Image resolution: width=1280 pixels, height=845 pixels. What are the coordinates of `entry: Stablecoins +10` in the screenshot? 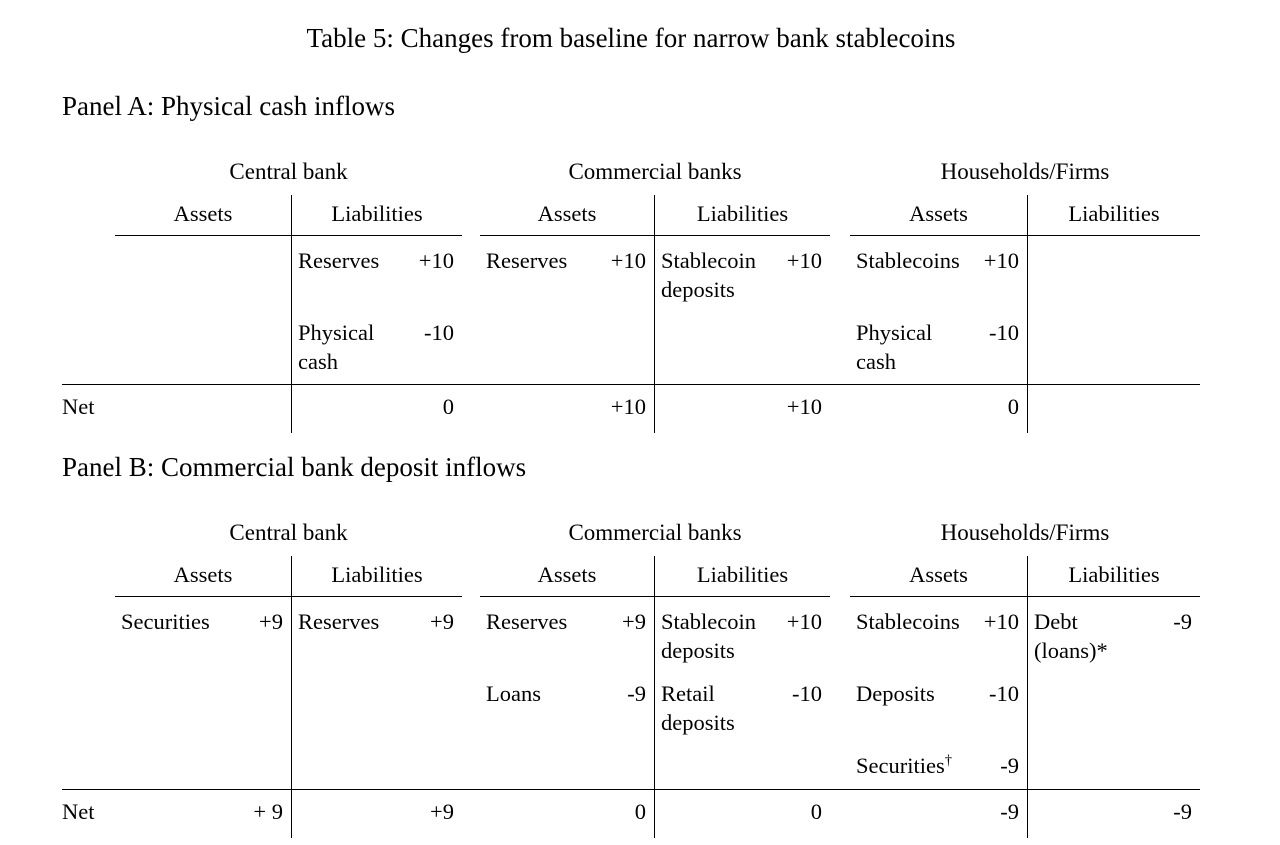 It's located at (937, 622).